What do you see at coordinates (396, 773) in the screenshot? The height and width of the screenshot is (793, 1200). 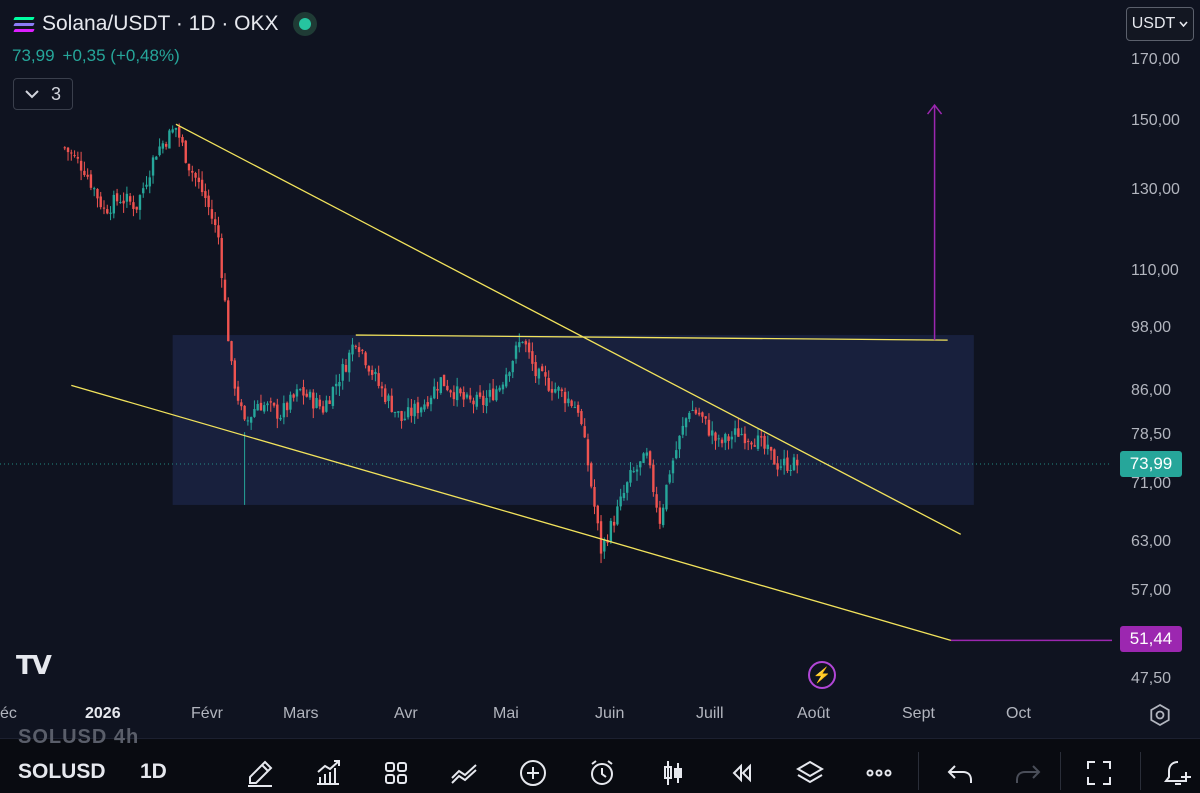 I see `templates-icon` at bounding box center [396, 773].